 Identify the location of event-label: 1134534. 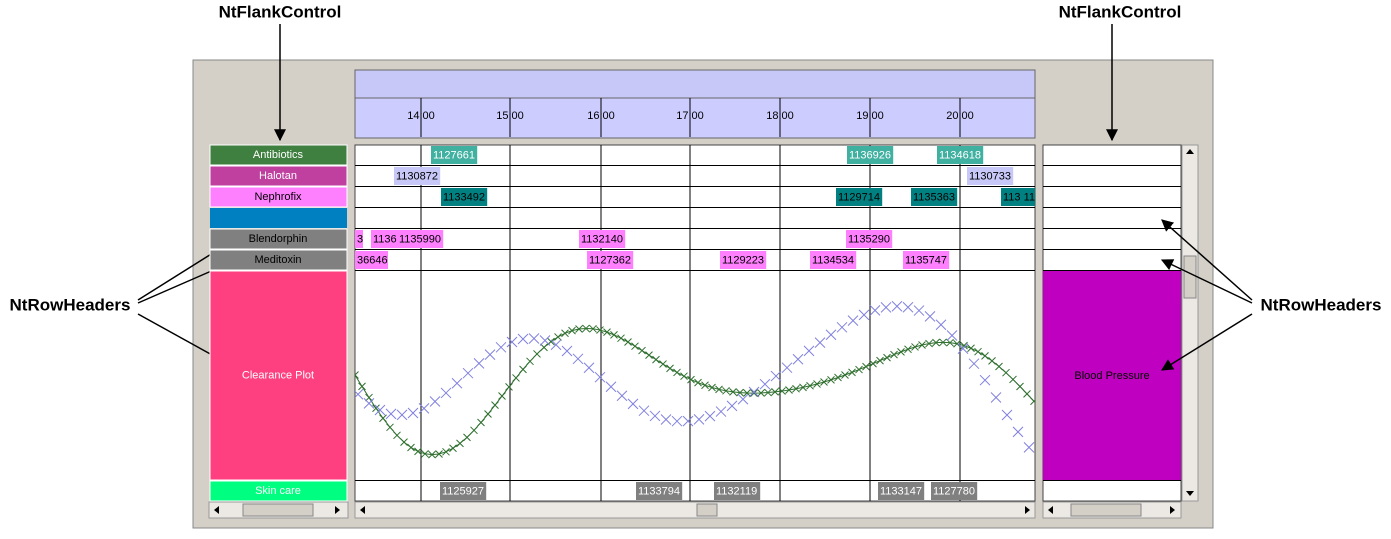
(833, 260).